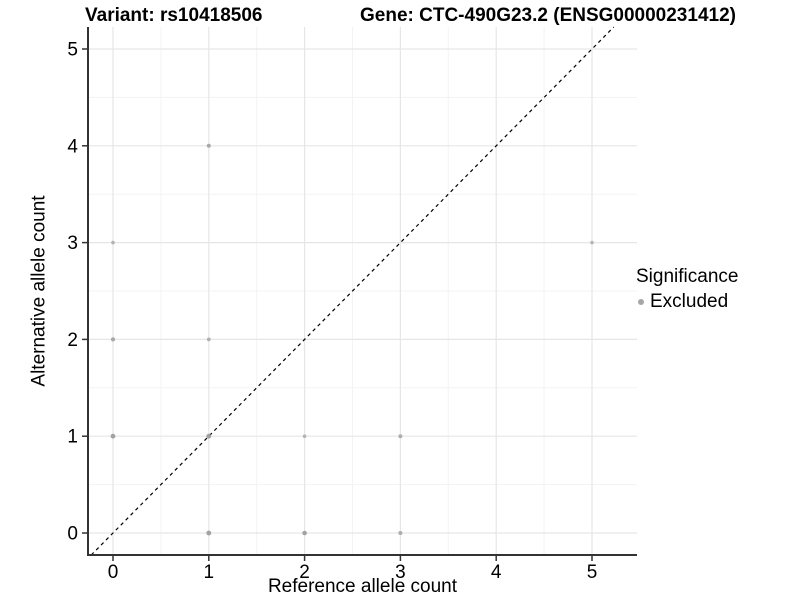  What do you see at coordinates (496, 572) in the screenshot?
I see `x-tick-label: 4` at bounding box center [496, 572].